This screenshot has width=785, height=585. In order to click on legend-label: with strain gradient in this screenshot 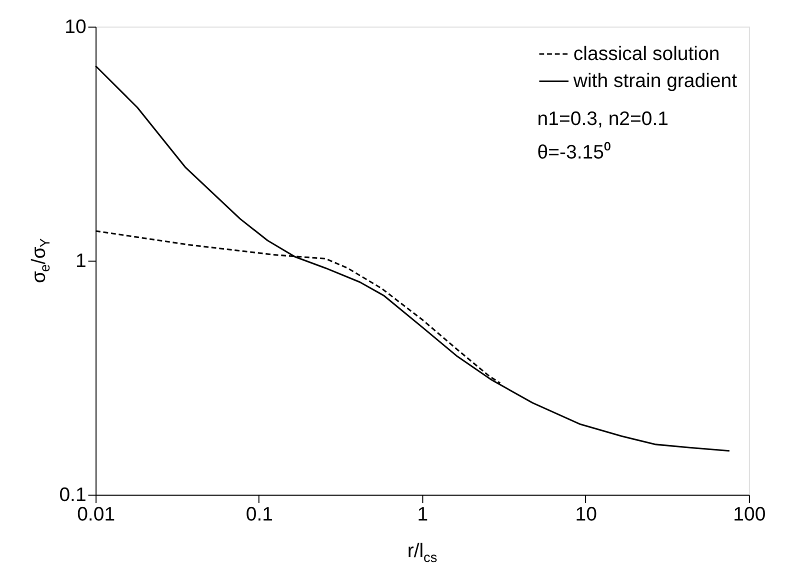, I will do `click(655, 81)`.